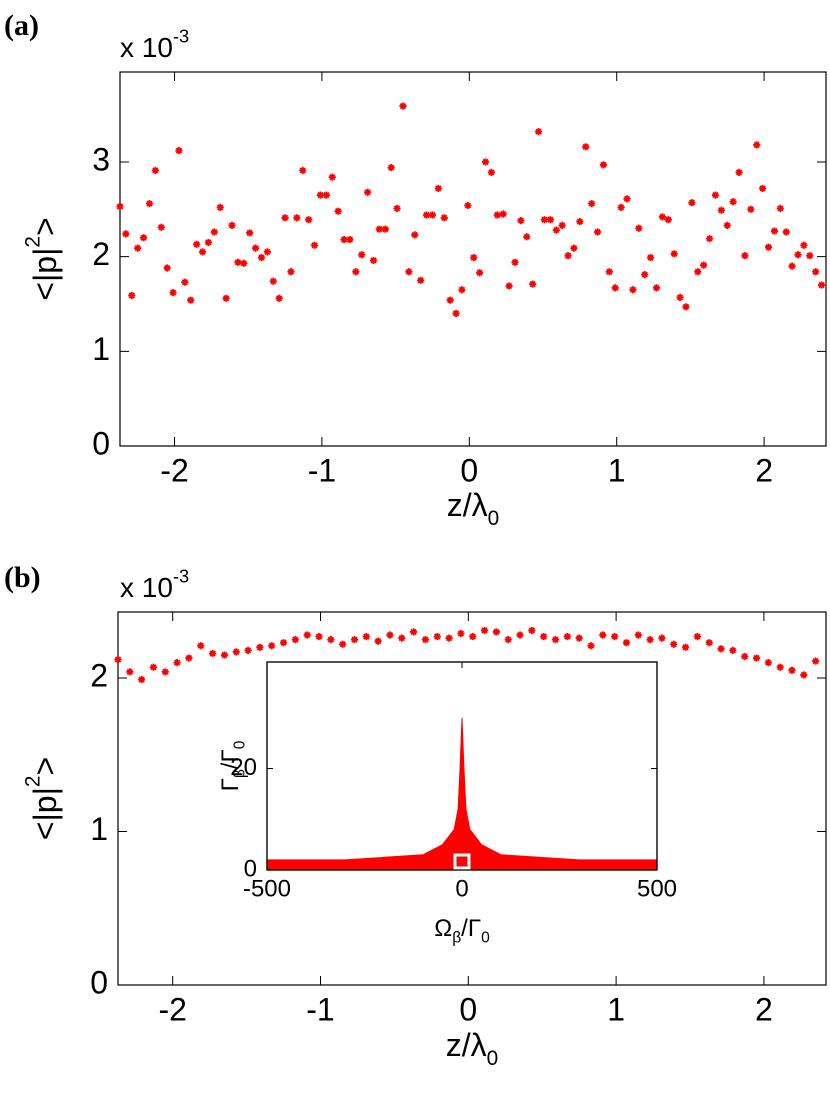  Describe the element at coordinates (320, 1010) in the screenshot. I see `x-tick-label: -1` at that location.